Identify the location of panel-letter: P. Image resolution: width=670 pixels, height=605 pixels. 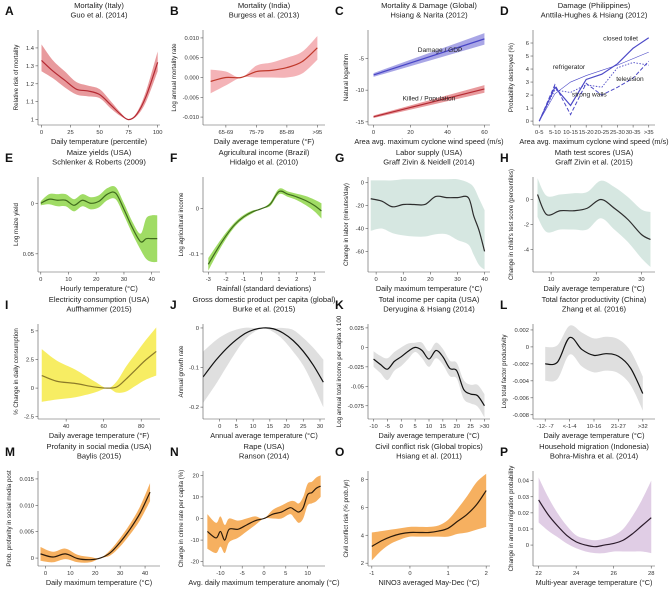
(504, 452).